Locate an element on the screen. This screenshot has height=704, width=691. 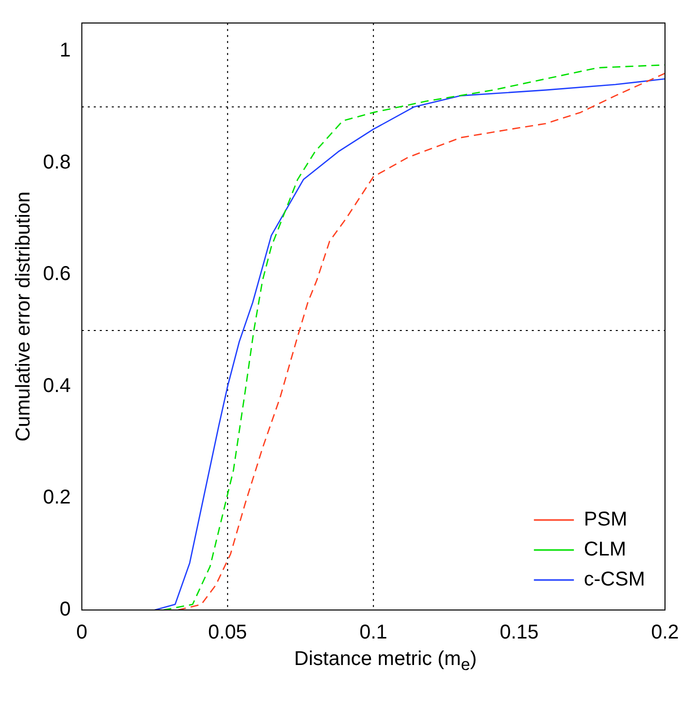
x-tick-label: 0 is located at coordinates (82, 633).